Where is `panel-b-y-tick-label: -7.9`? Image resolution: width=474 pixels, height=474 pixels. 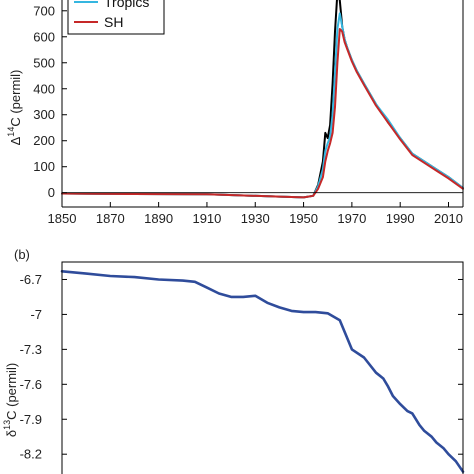 panel-b-y-tick-label: -7.9 is located at coordinates (31, 419).